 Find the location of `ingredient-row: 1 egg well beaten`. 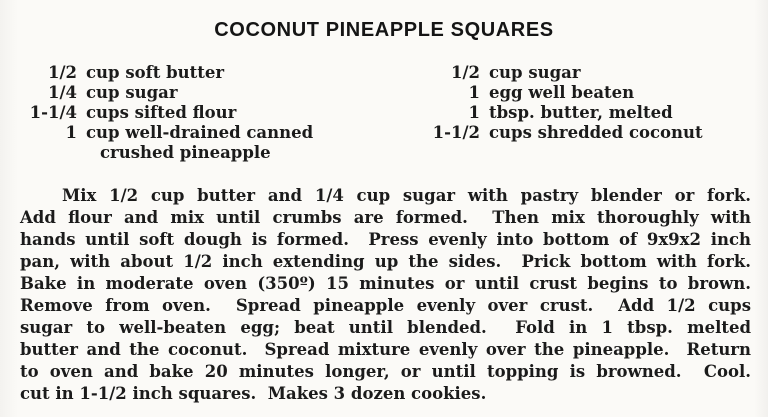

ingredient-row: 1 egg well beaten is located at coordinates (562, 93).